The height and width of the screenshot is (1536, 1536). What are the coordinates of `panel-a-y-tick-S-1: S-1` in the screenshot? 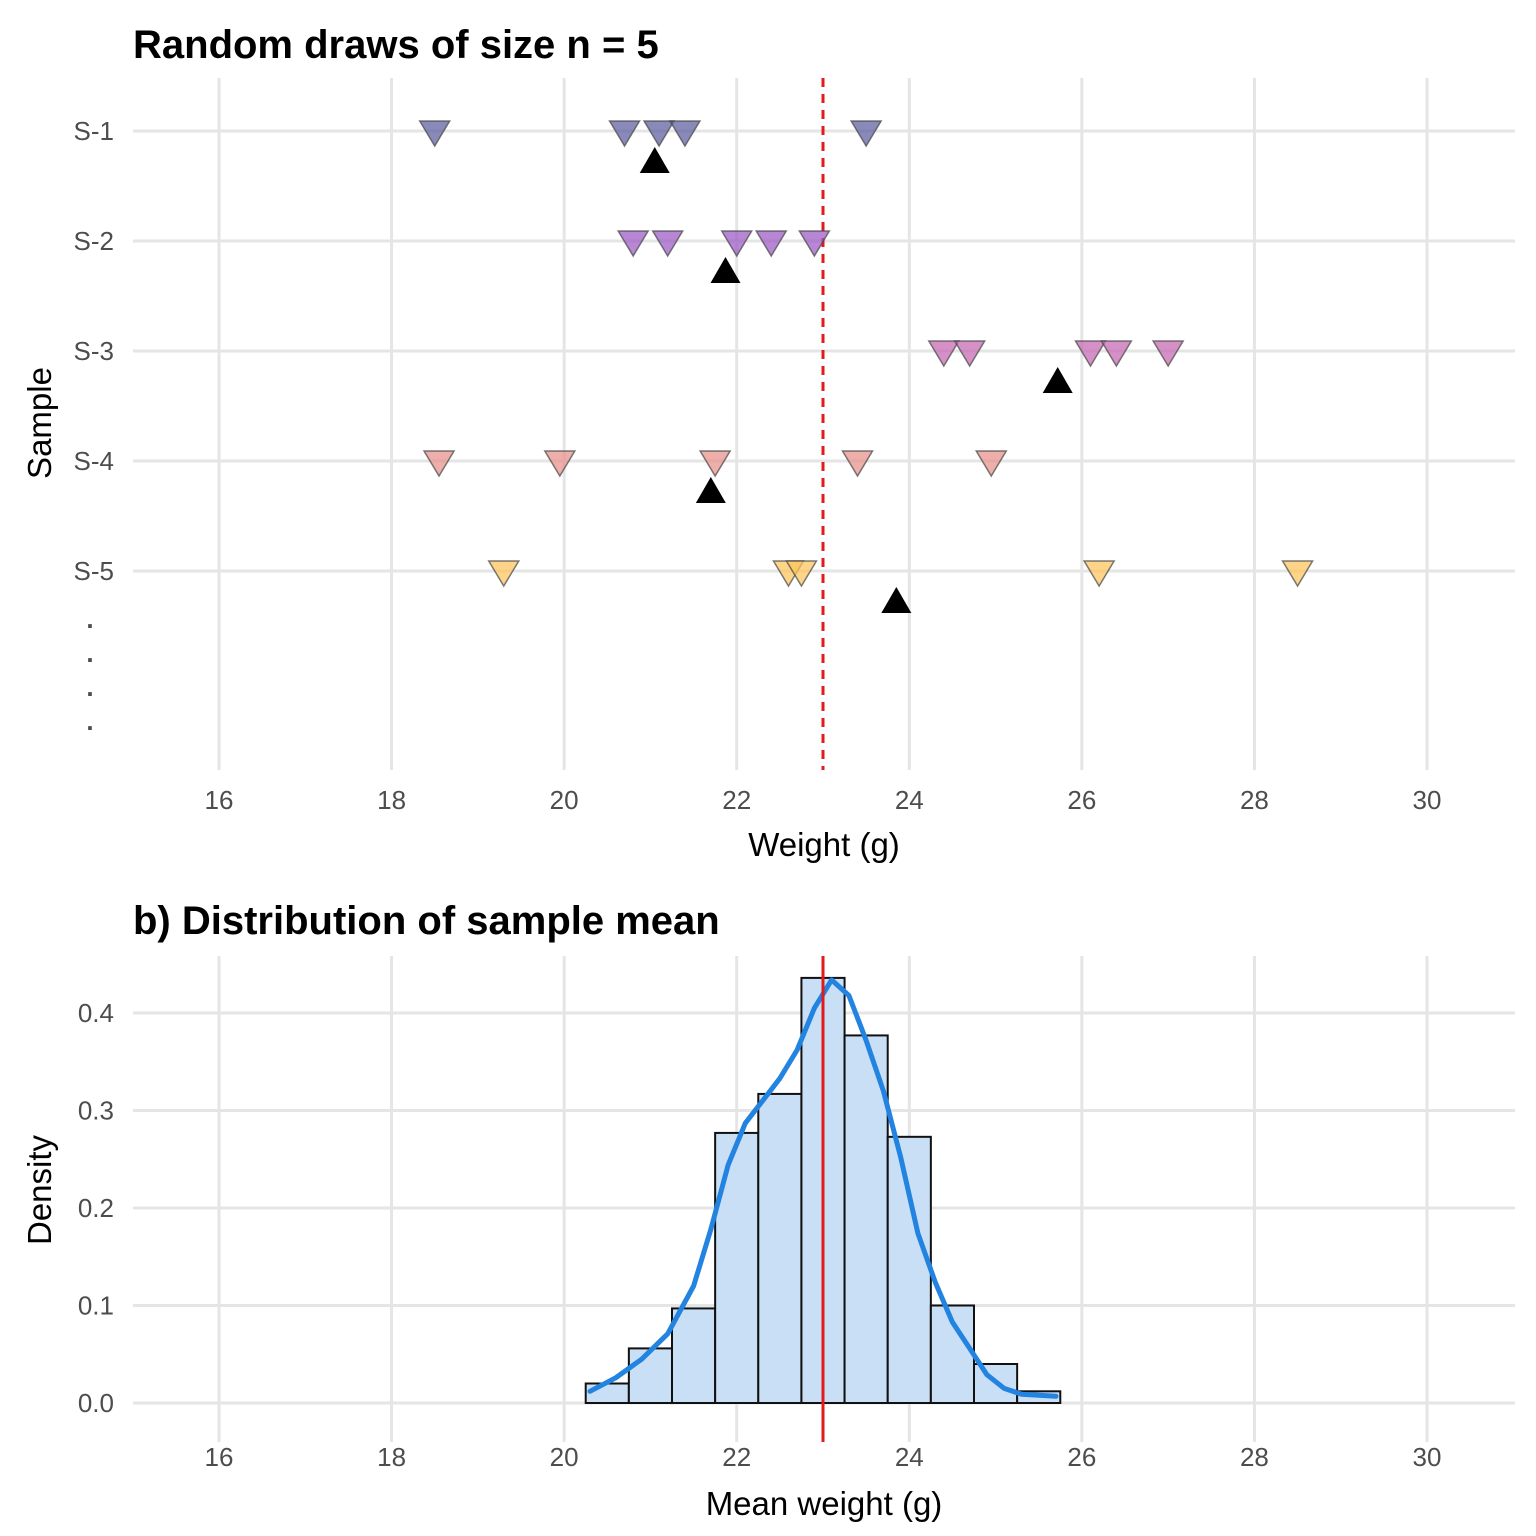 It's located at (94, 131).